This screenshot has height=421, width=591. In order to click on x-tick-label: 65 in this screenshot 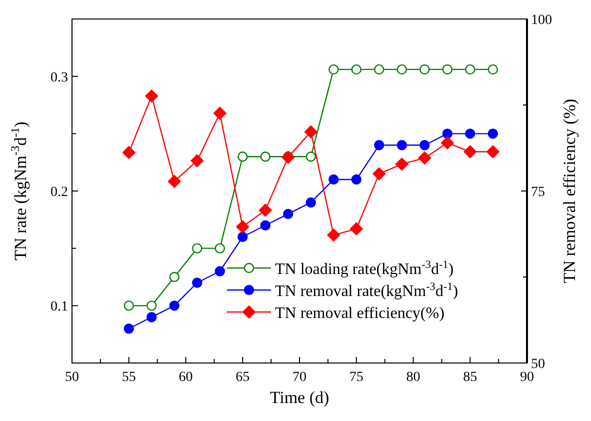, I will do `click(243, 377)`.